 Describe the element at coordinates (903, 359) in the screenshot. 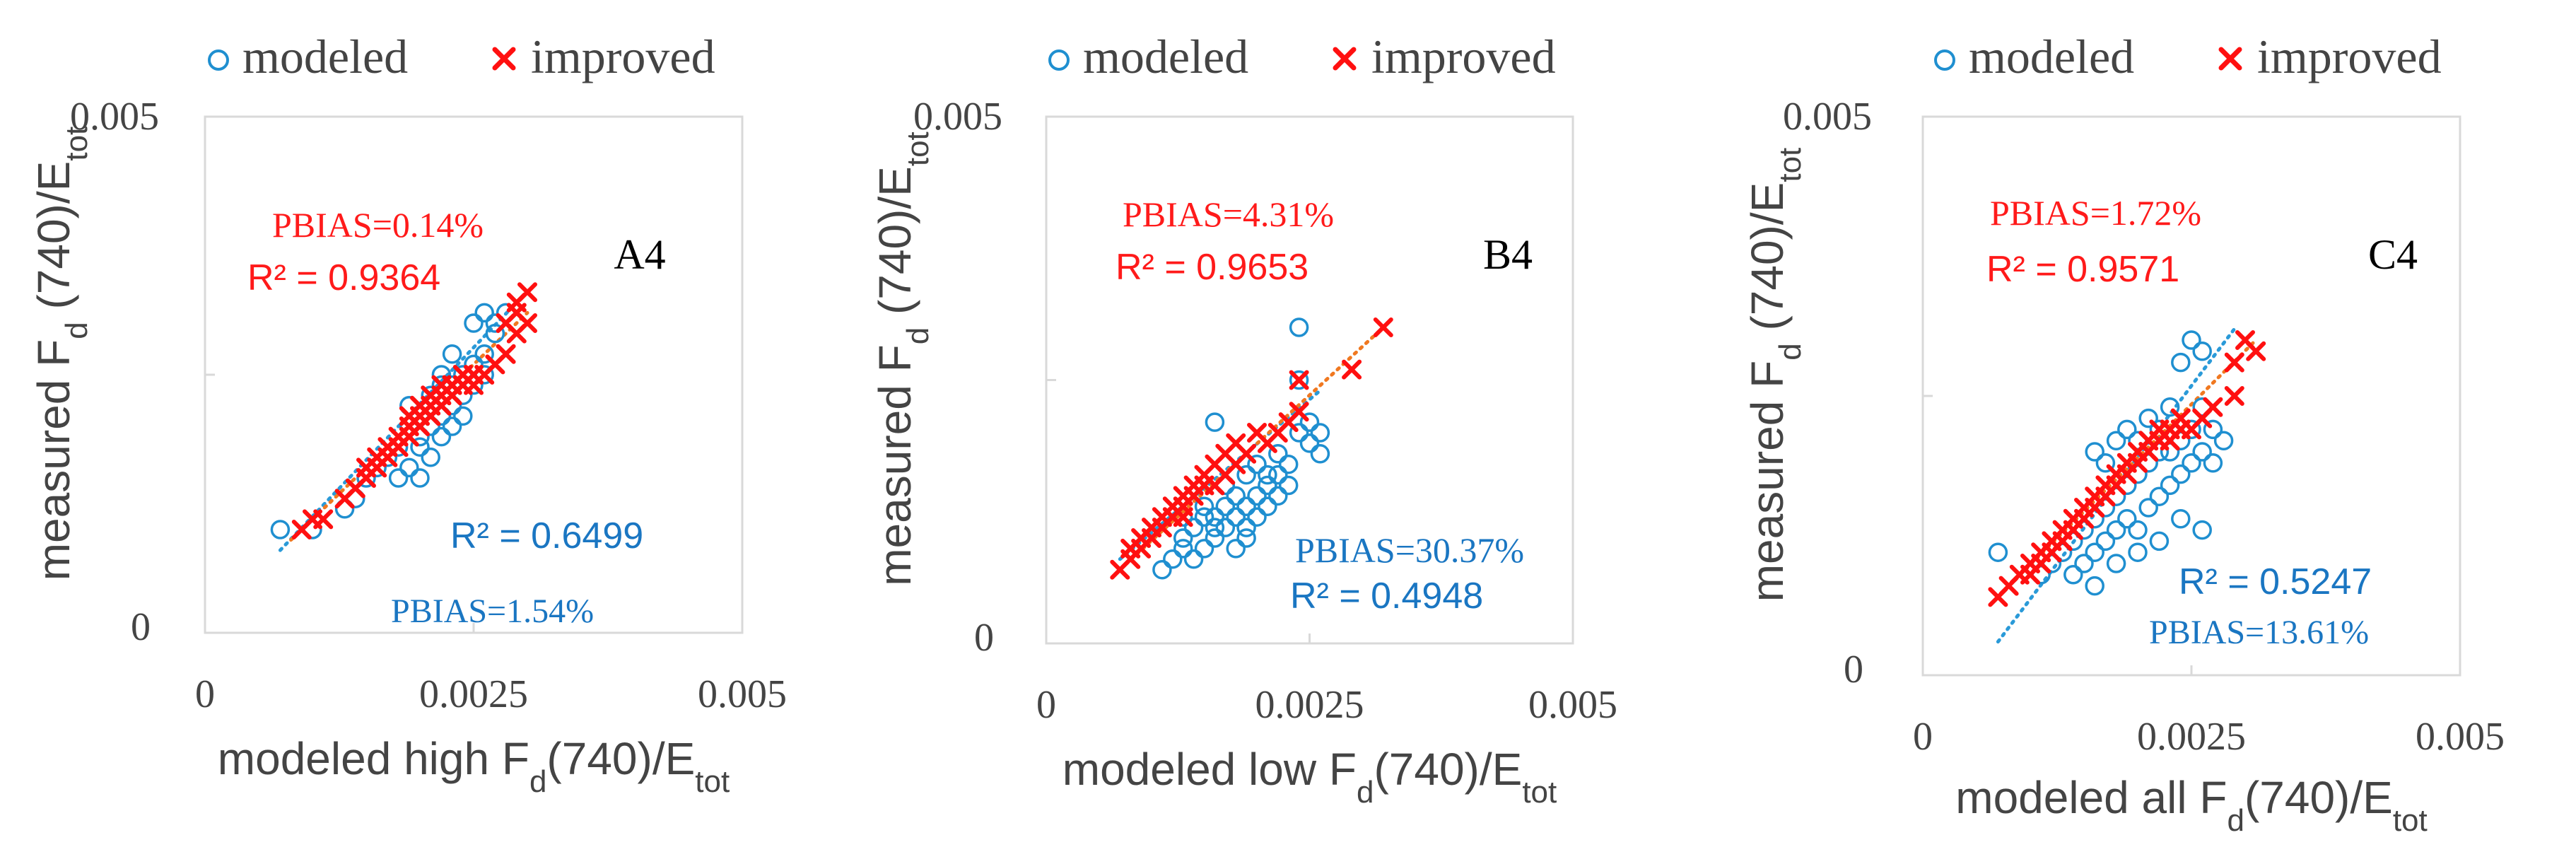

I see `y-axis-label: measured Fd (740)/Etot` at that location.